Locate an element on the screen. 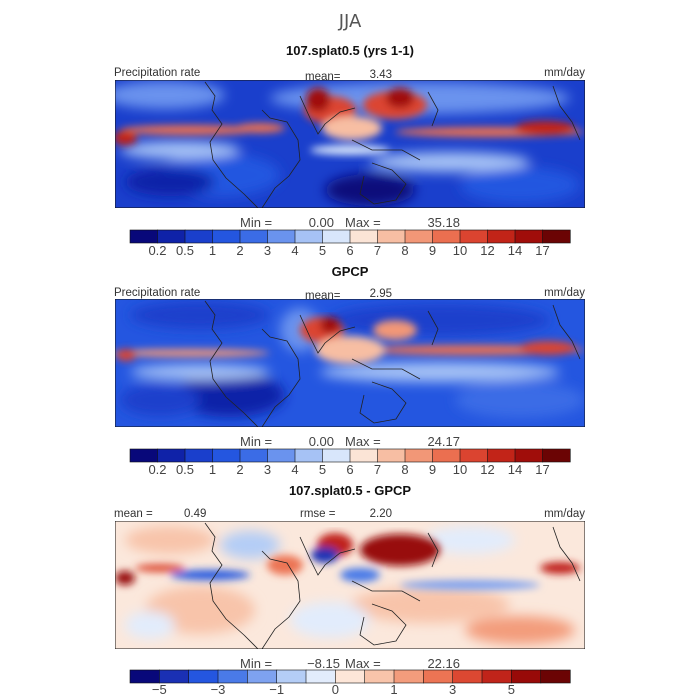 The height and width of the screenshot is (700, 700). colorbar-tick-label: −1 is located at coordinates (276, 689).